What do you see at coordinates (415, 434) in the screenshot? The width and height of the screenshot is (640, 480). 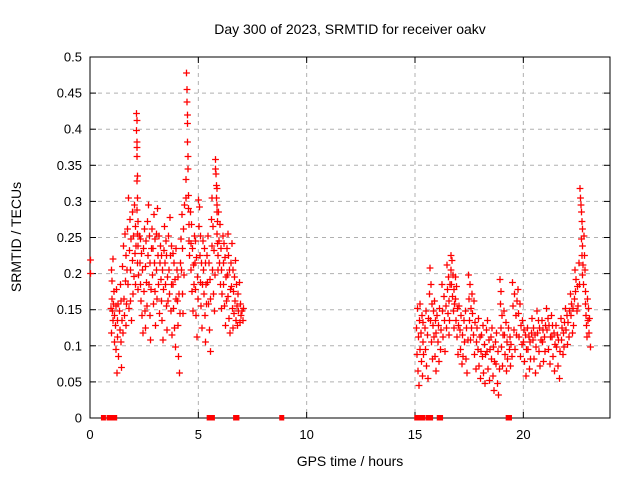 I see `x-tick-label: 15` at bounding box center [415, 434].